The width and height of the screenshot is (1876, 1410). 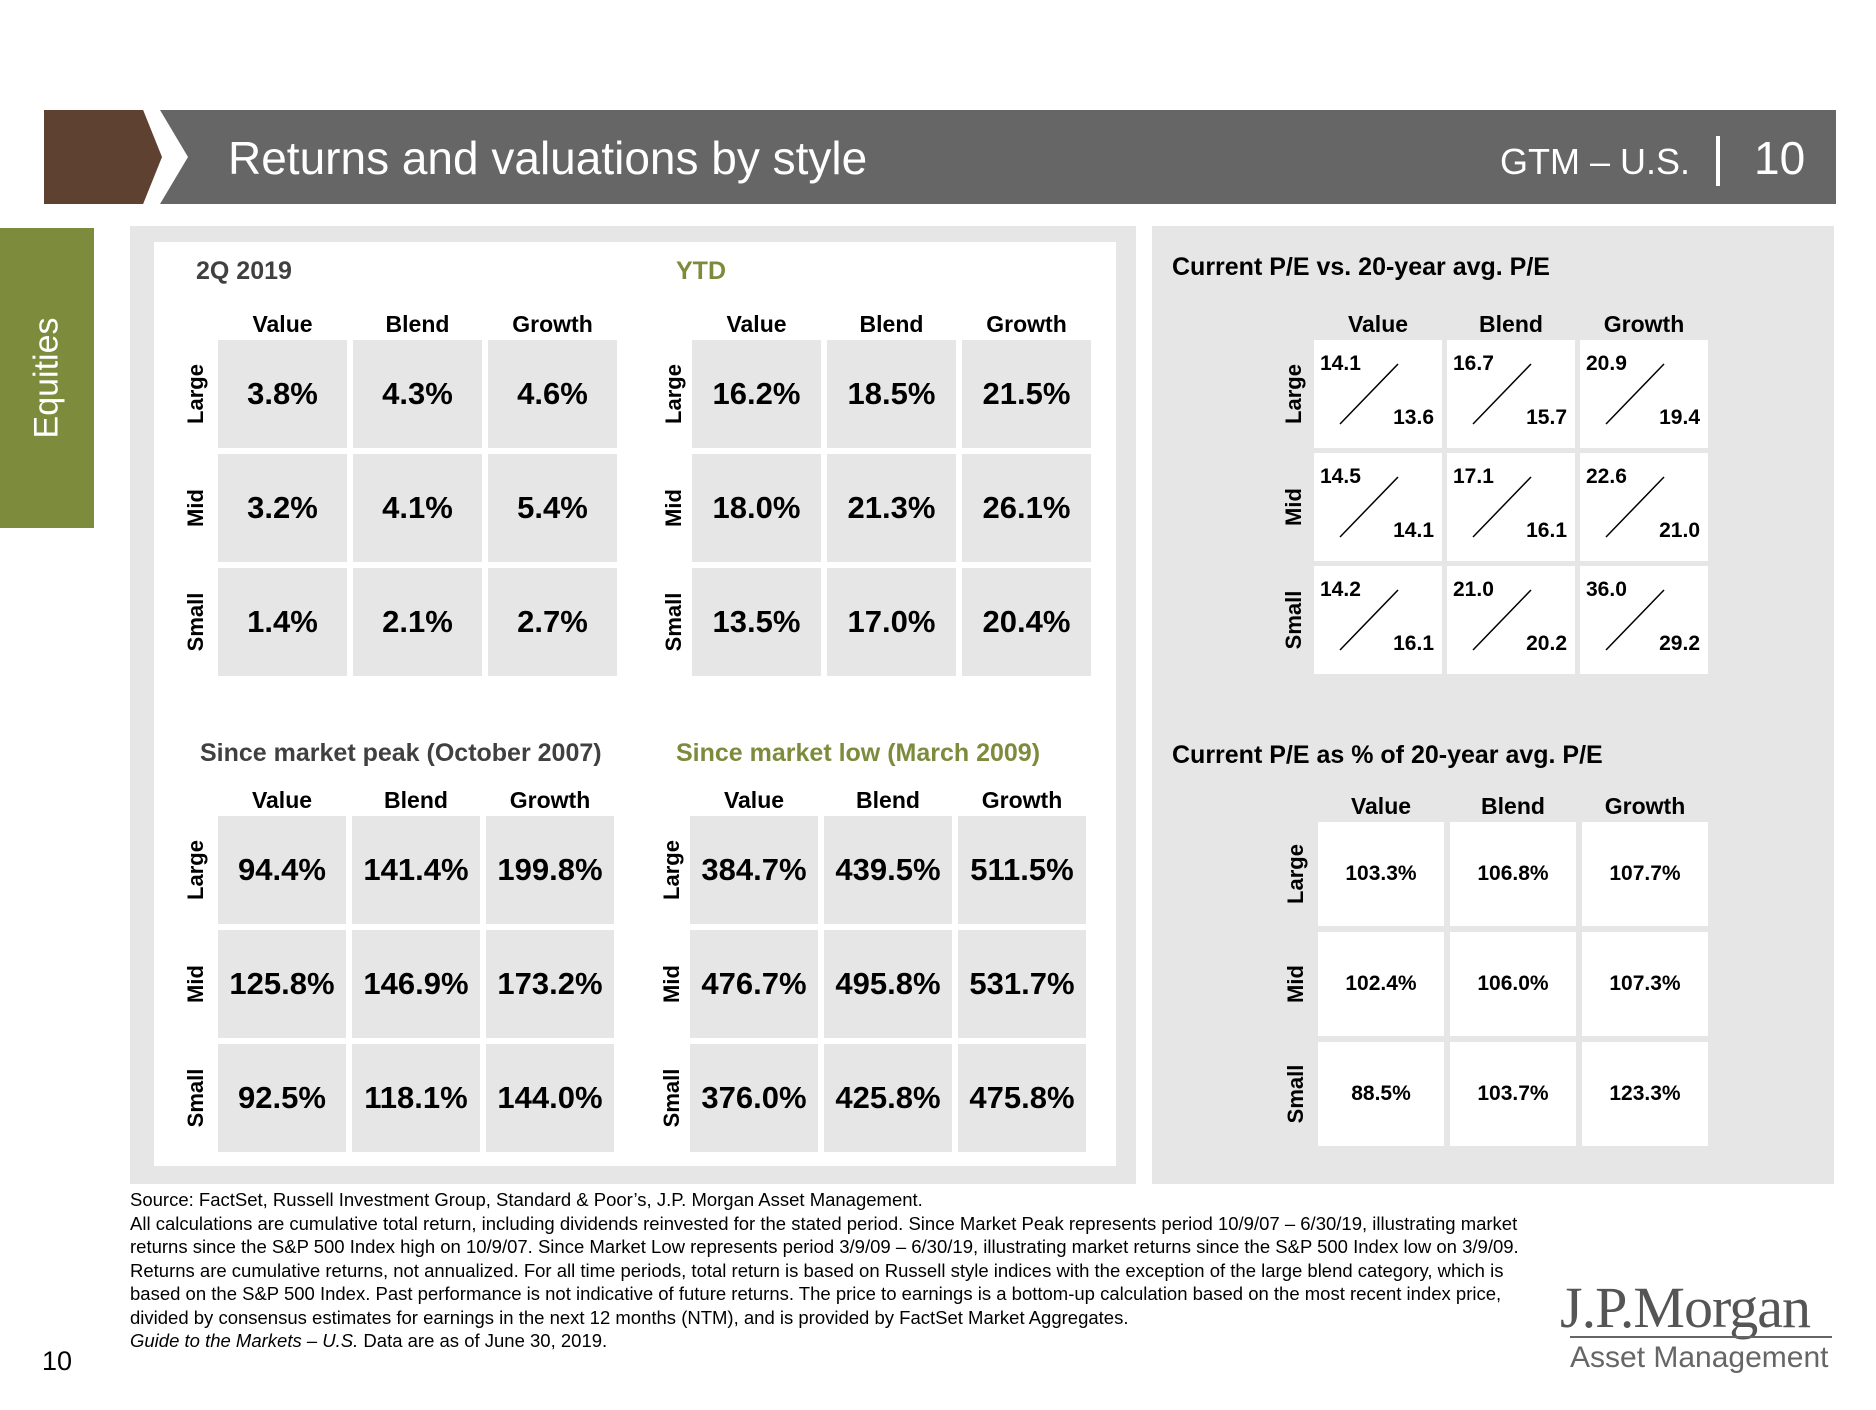 I want to click on return-cell: 495.8%, so click(x=888, y=984).